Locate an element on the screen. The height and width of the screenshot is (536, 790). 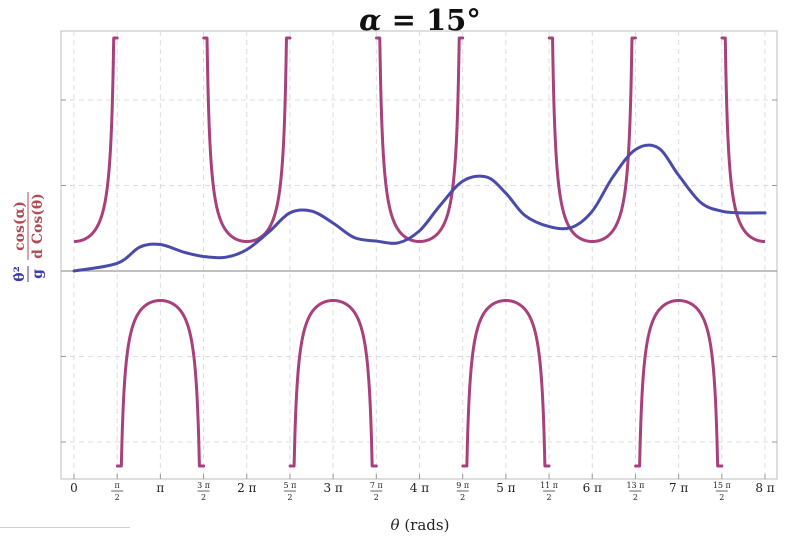
x-tick-label: 8 π is located at coordinates (764, 488).